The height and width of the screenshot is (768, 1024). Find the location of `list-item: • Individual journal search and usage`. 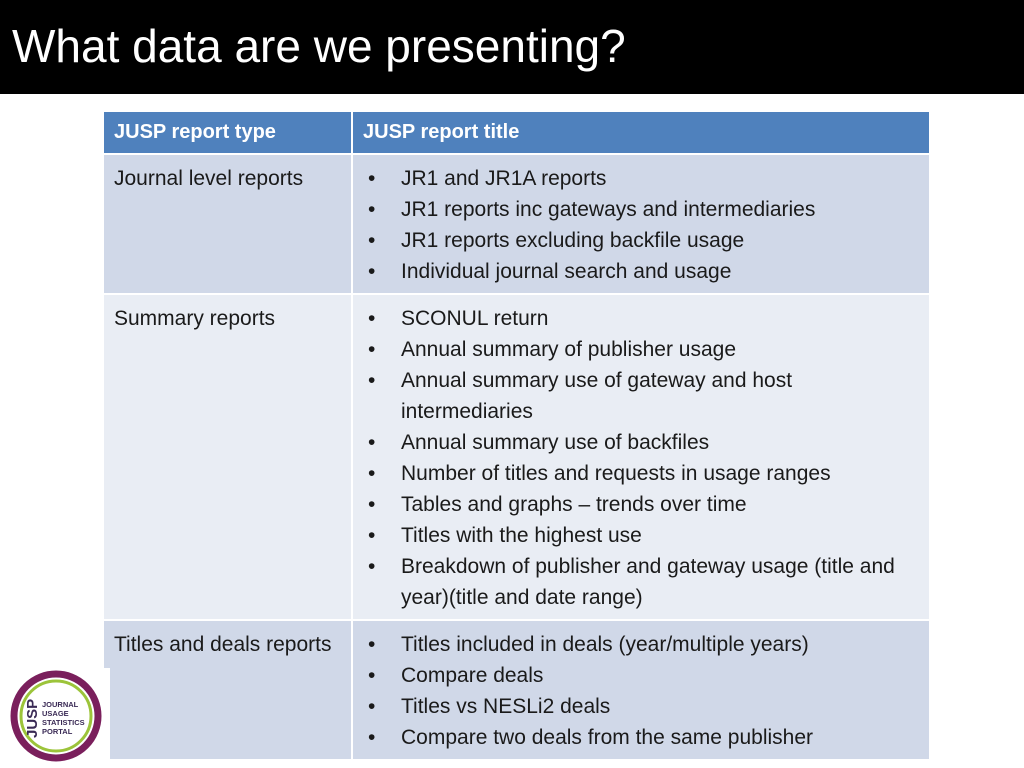

list-item: • Individual journal search and usage is located at coordinates (641, 271).